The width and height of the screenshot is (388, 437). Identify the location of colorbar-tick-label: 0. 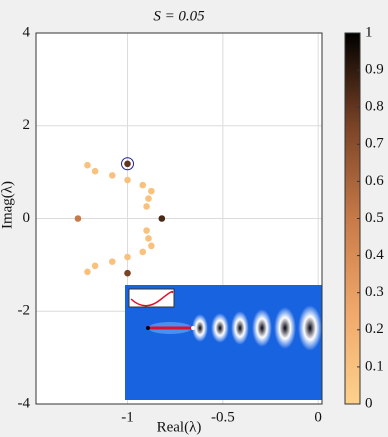
(369, 403).